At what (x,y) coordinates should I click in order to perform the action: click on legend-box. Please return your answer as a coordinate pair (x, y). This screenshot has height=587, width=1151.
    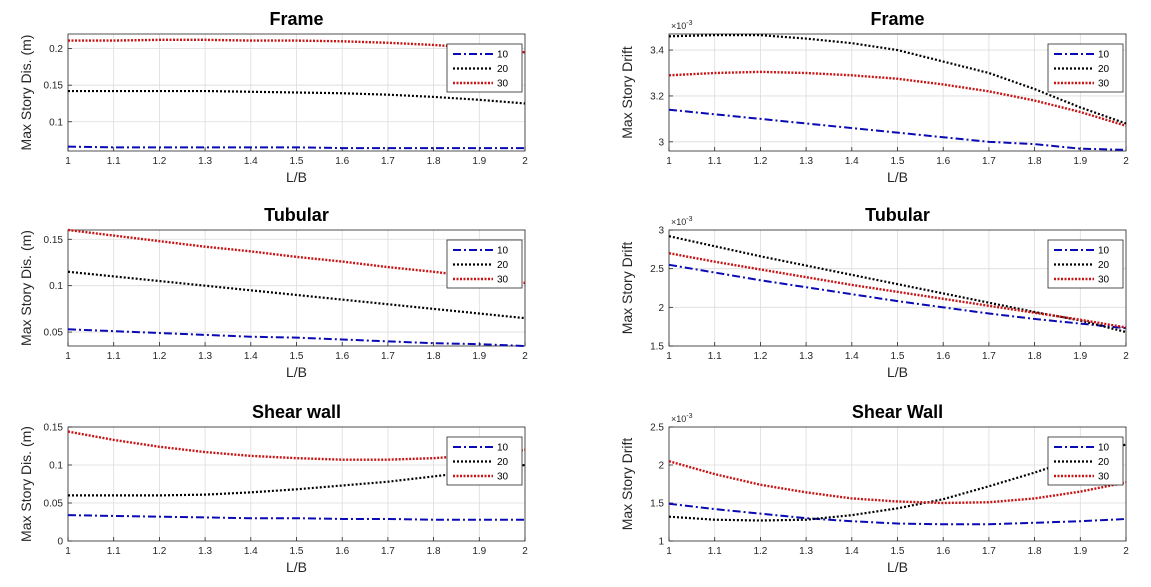
    Looking at the image, I should click on (484, 264).